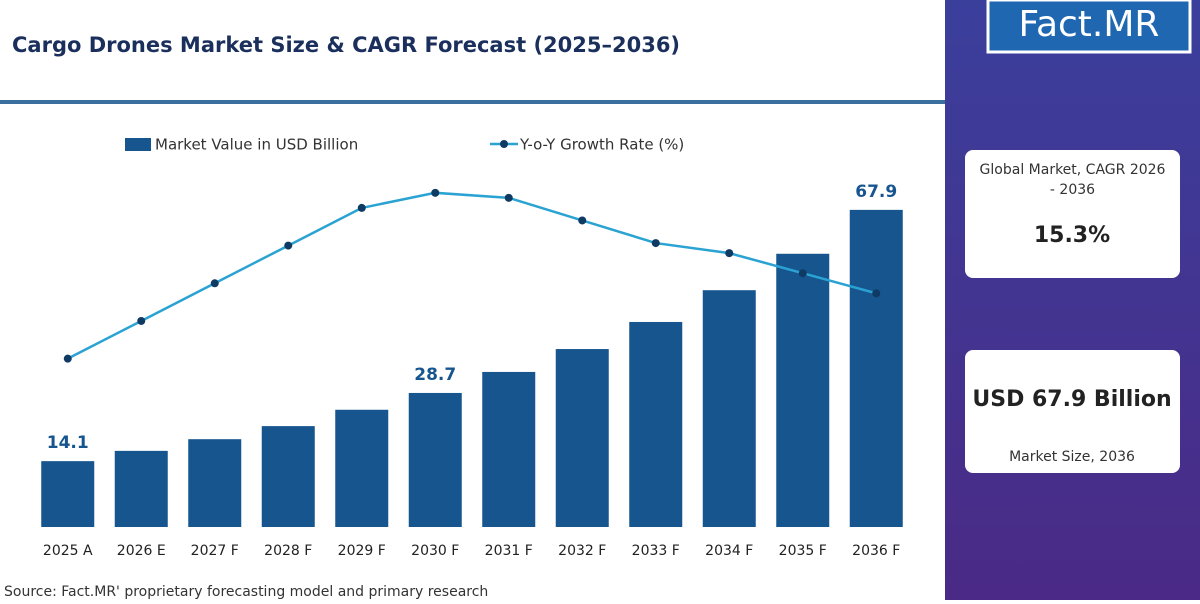 The height and width of the screenshot is (604, 1200). I want to click on cagr-label-box: Global Market, CAGR 2026 - 2036, so click(1072, 180).